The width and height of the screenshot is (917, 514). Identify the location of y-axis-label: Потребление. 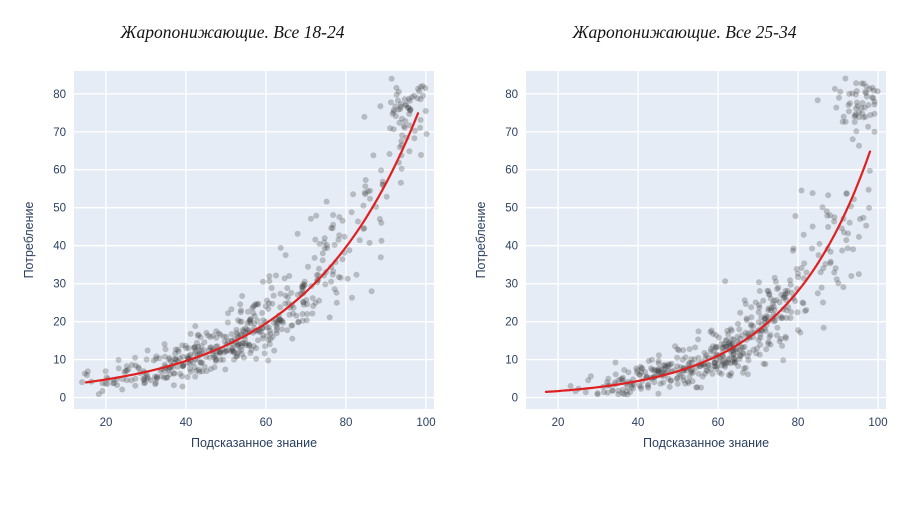
(29, 240).